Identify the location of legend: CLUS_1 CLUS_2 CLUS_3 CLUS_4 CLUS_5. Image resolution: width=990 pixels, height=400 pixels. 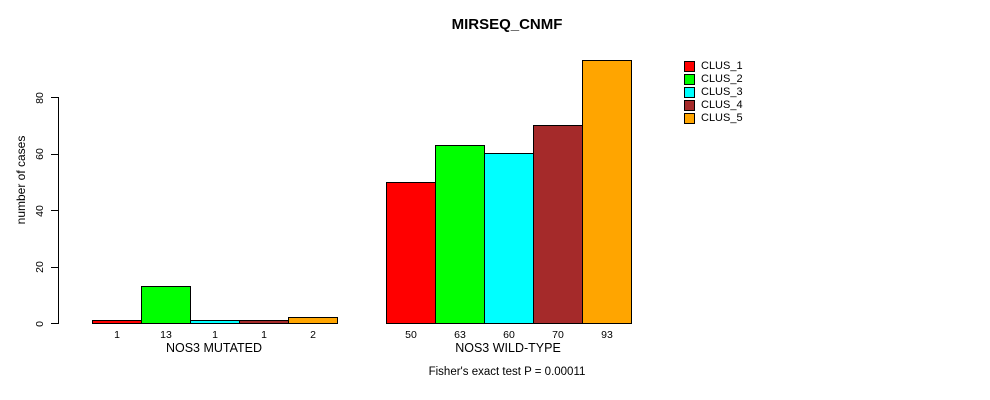
(713, 92).